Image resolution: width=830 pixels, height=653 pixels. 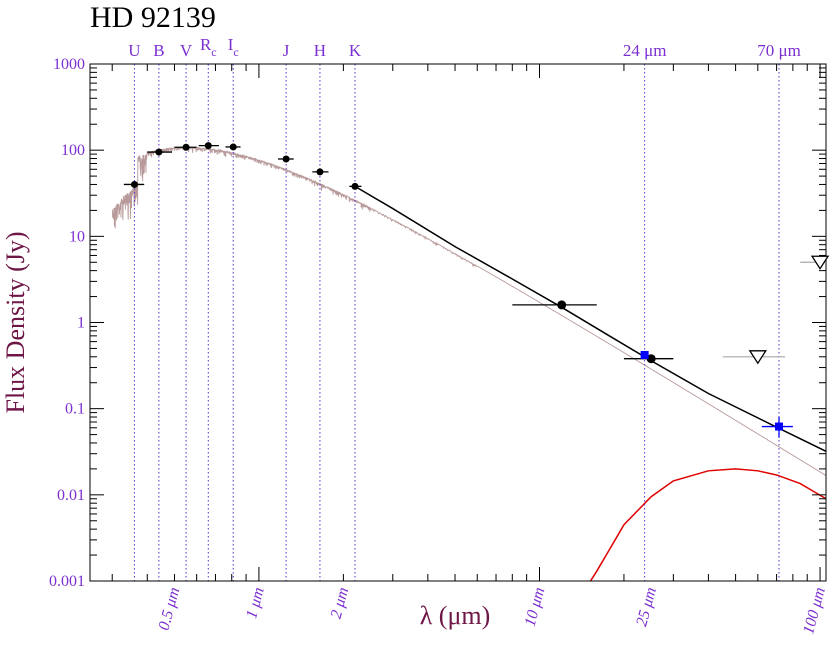 What do you see at coordinates (15, 323) in the screenshot?
I see `y-axis-label: Flux Density (Jy)` at bounding box center [15, 323].